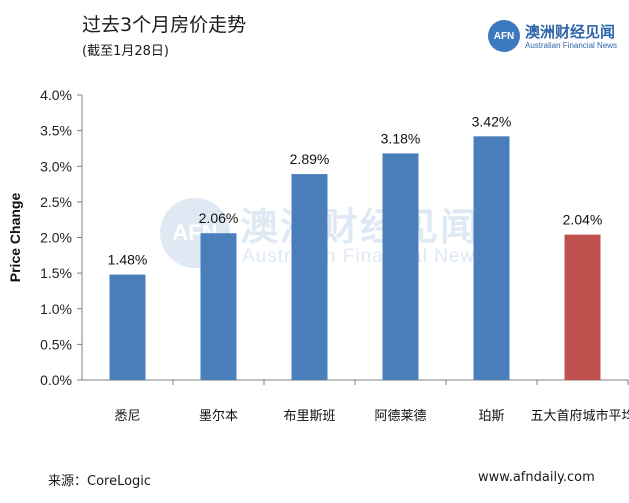 The height and width of the screenshot is (503, 629). I want to click on y-tick-label: 2.5%, so click(56, 202).